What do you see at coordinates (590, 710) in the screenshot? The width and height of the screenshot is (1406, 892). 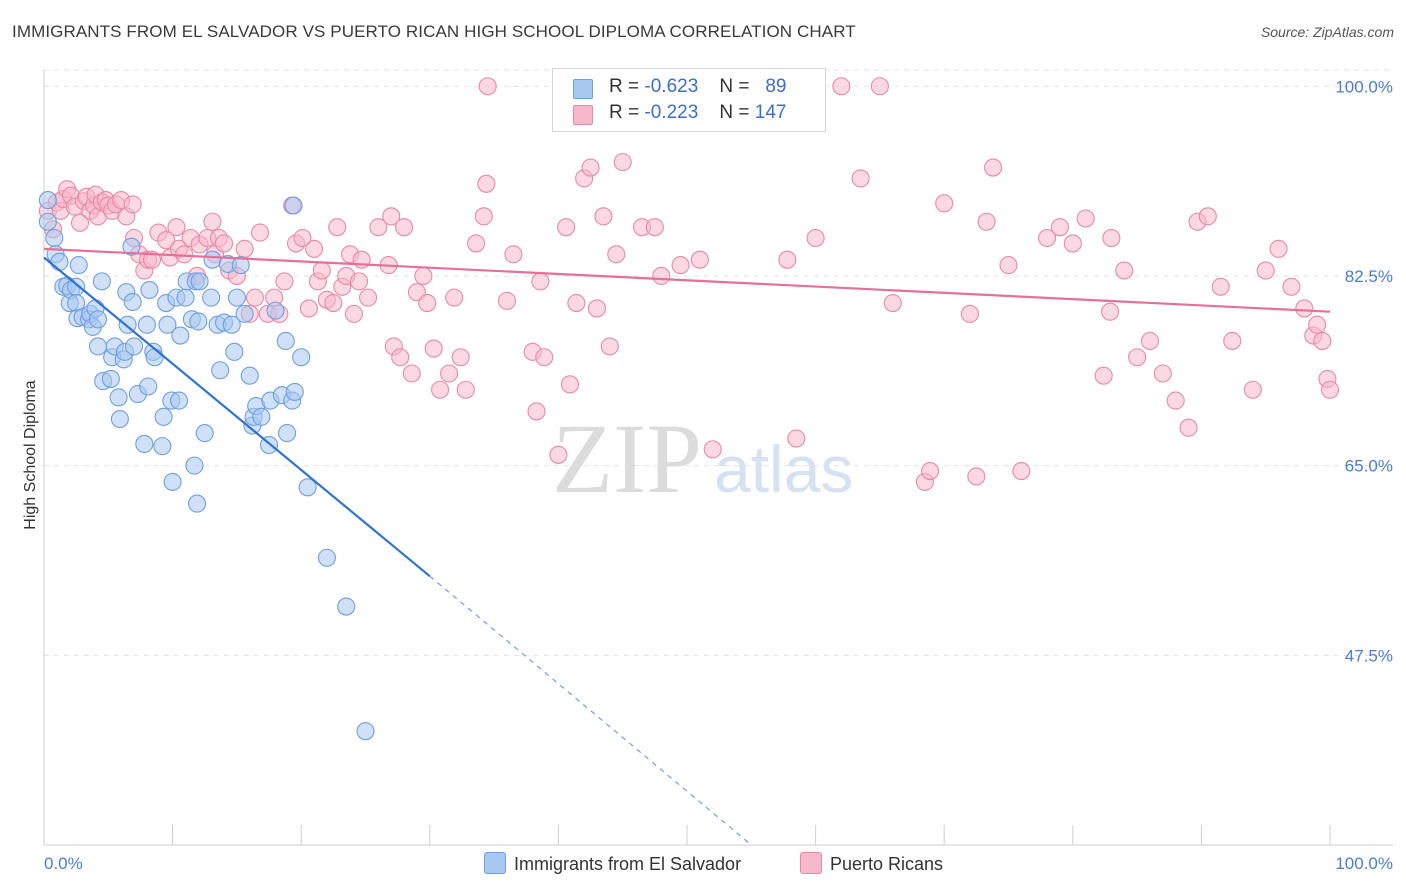 I see `trend-line-el-salvador-extension` at bounding box center [590, 710].